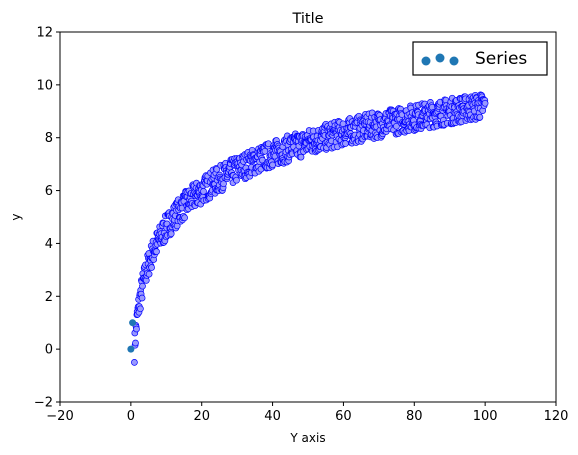  I want to click on y-axis-ticks: −2 0 2 4 6 8 10 12, so click(47, 218).